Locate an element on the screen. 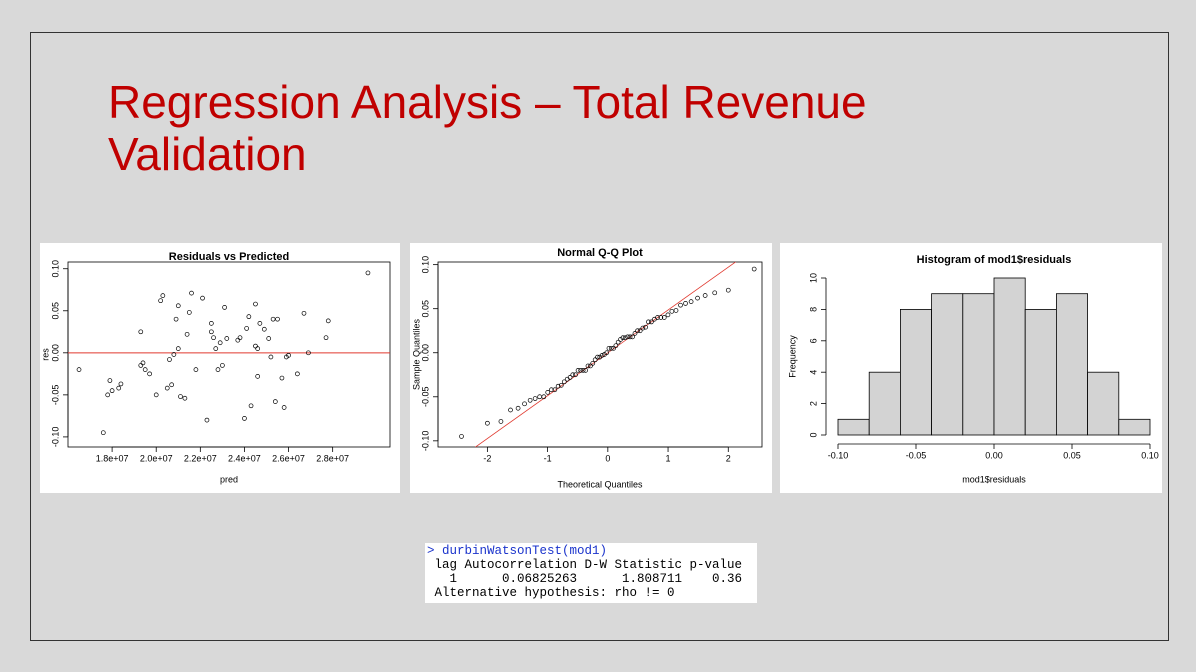 The height and width of the screenshot is (672, 1196). x-tick-label: 0 is located at coordinates (607, 458).